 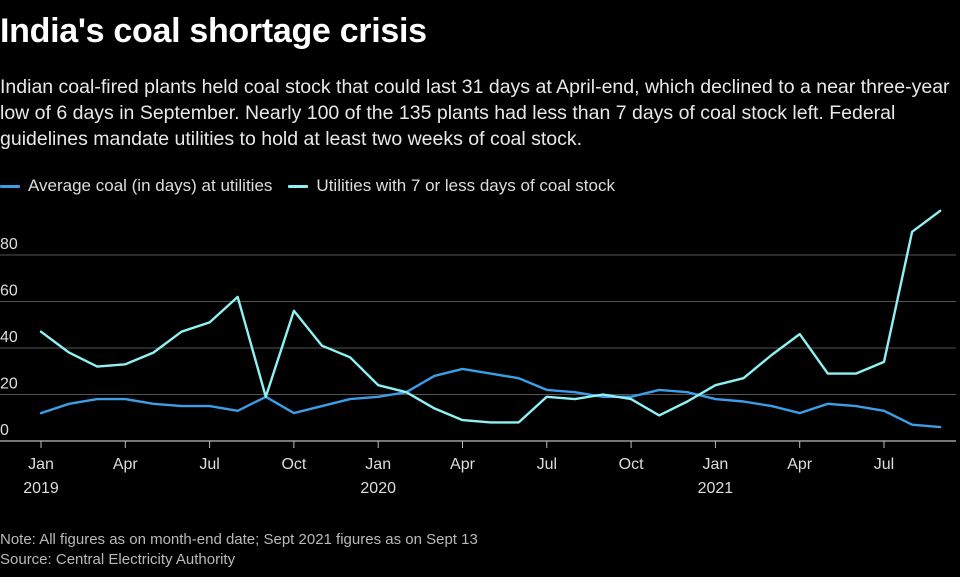 I want to click on y-tick-label: 60, so click(x=9, y=291).